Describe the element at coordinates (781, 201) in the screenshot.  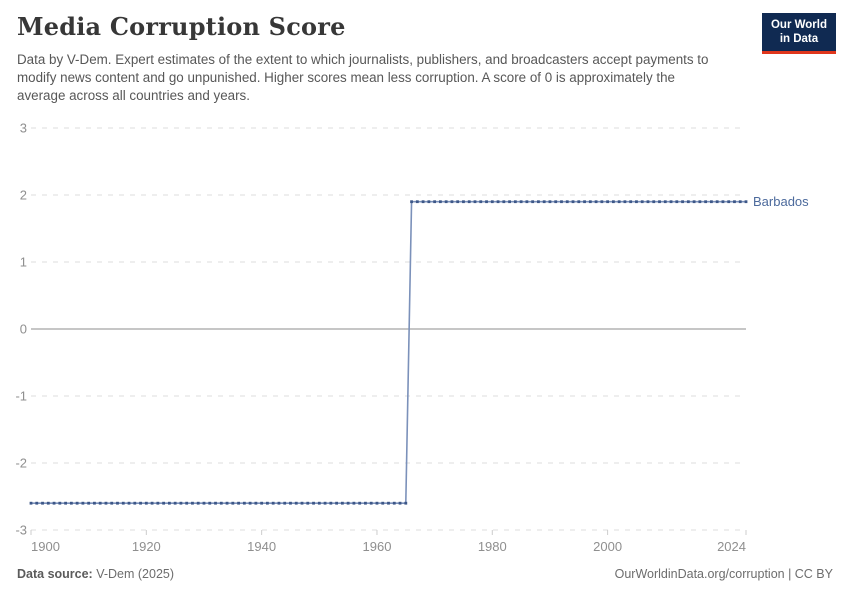
I see `entity-label: Barbados` at that location.